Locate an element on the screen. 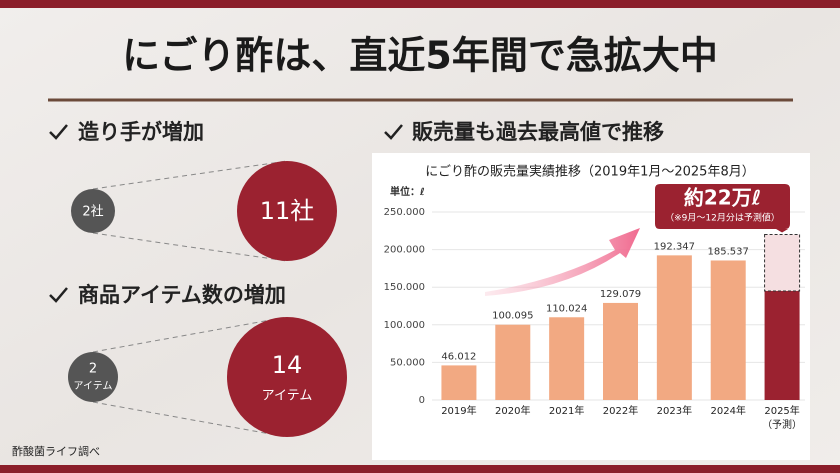 The width and height of the screenshot is (840, 473). y-tick-label: 200.000 is located at coordinates (404, 250).